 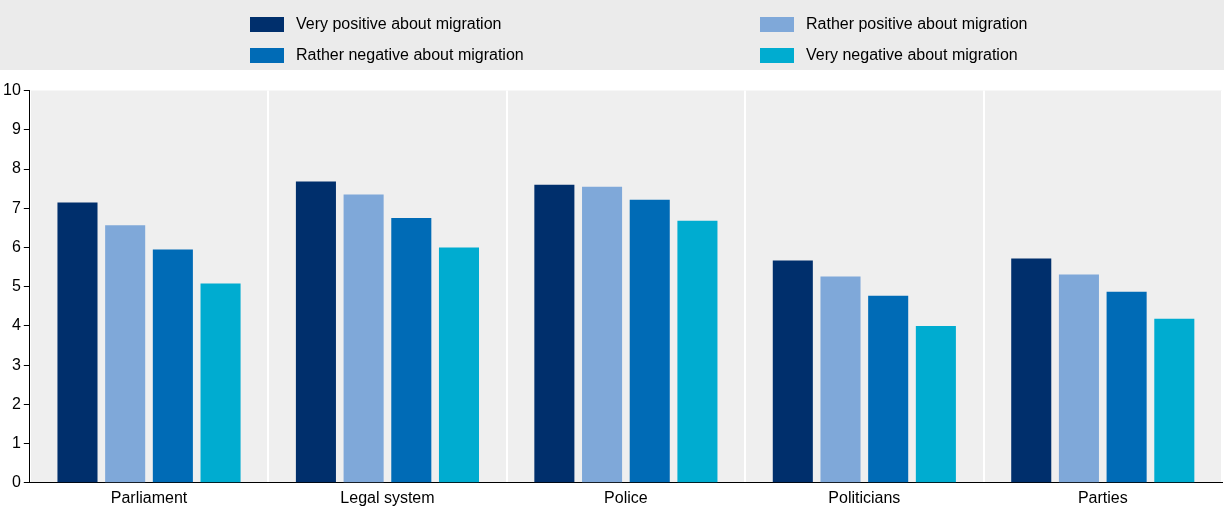 What do you see at coordinates (864, 497) in the screenshot?
I see `x-tick-label: Politicians` at bounding box center [864, 497].